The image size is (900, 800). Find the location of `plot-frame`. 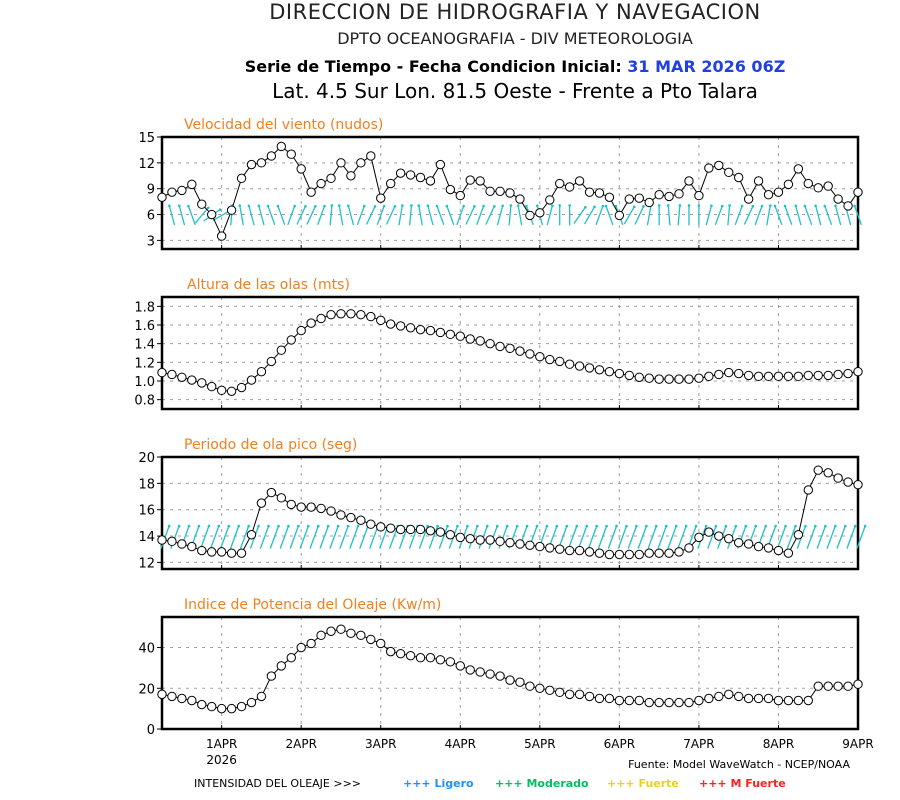

plot-frame is located at coordinates (510, 513).